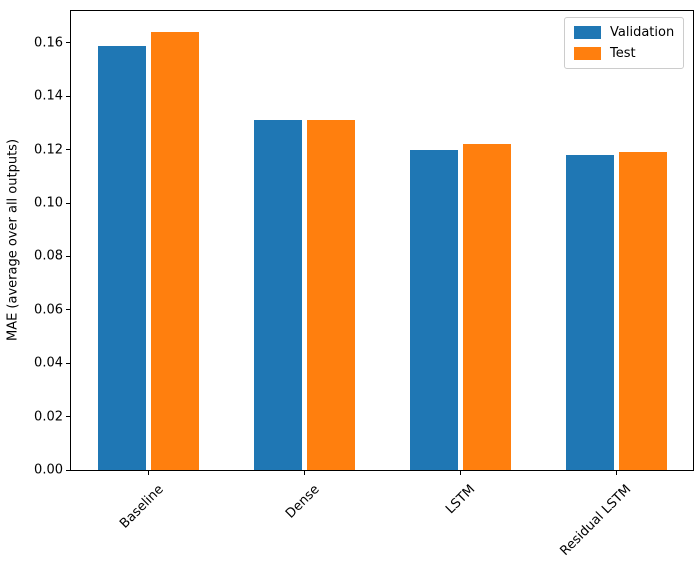 The image size is (700, 572). What do you see at coordinates (121, 257) in the screenshot?
I see `bar-validation-baseline` at bounding box center [121, 257].